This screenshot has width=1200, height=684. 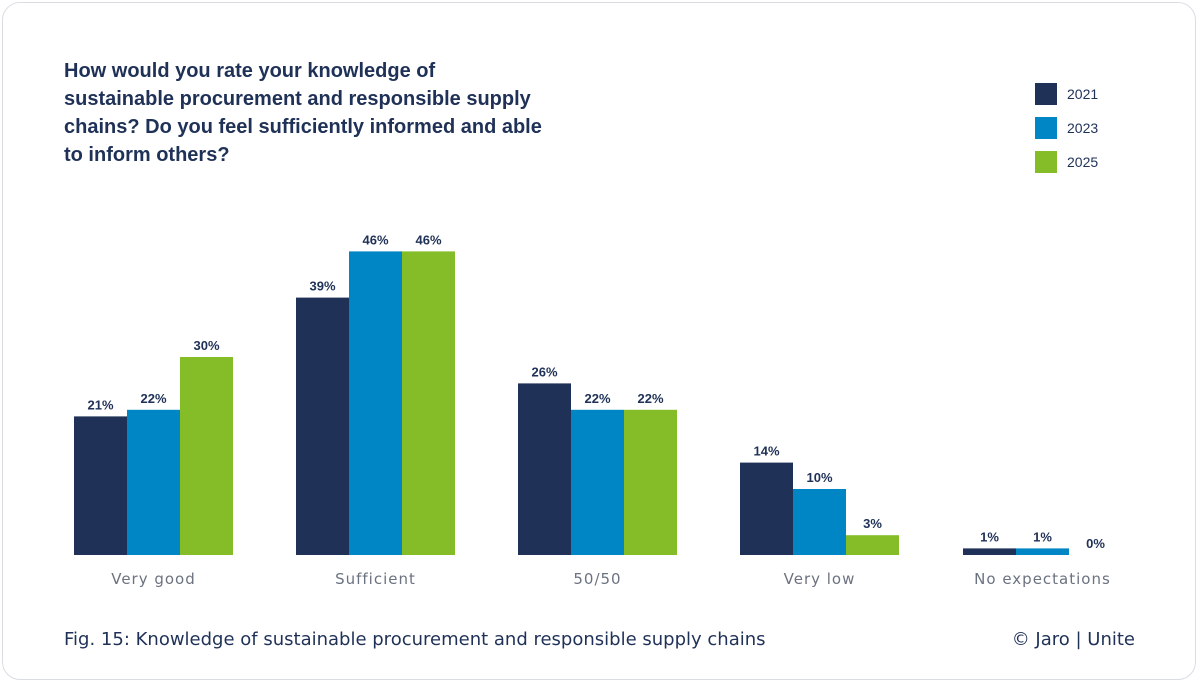 I want to click on data-label-2023-very-low: 10%, so click(x=819, y=477).